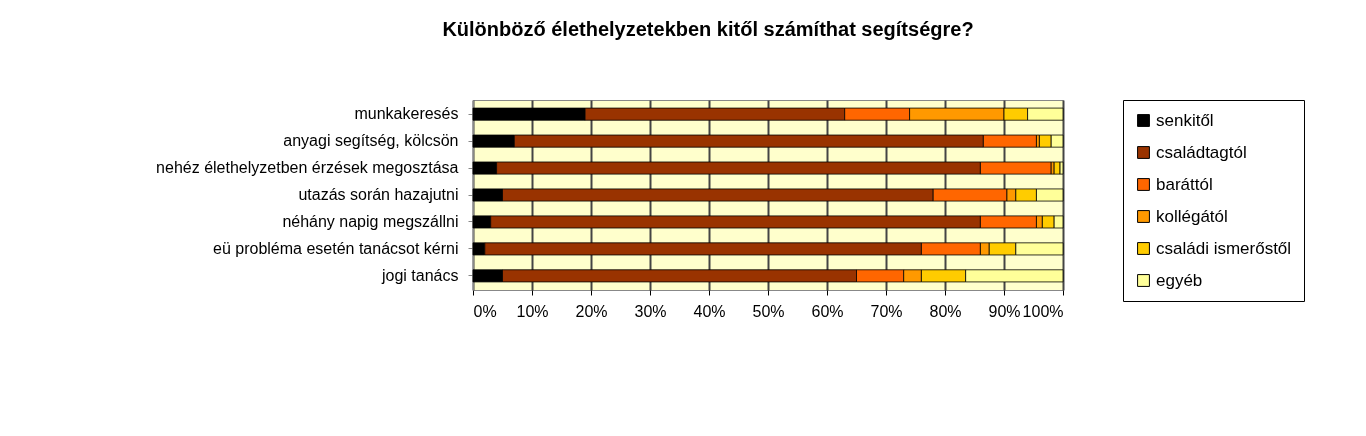 The image size is (1366, 436). What do you see at coordinates (1192, 216) in the screenshot?
I see `legend-label: kollégától` at bounding box center [1192, 216].